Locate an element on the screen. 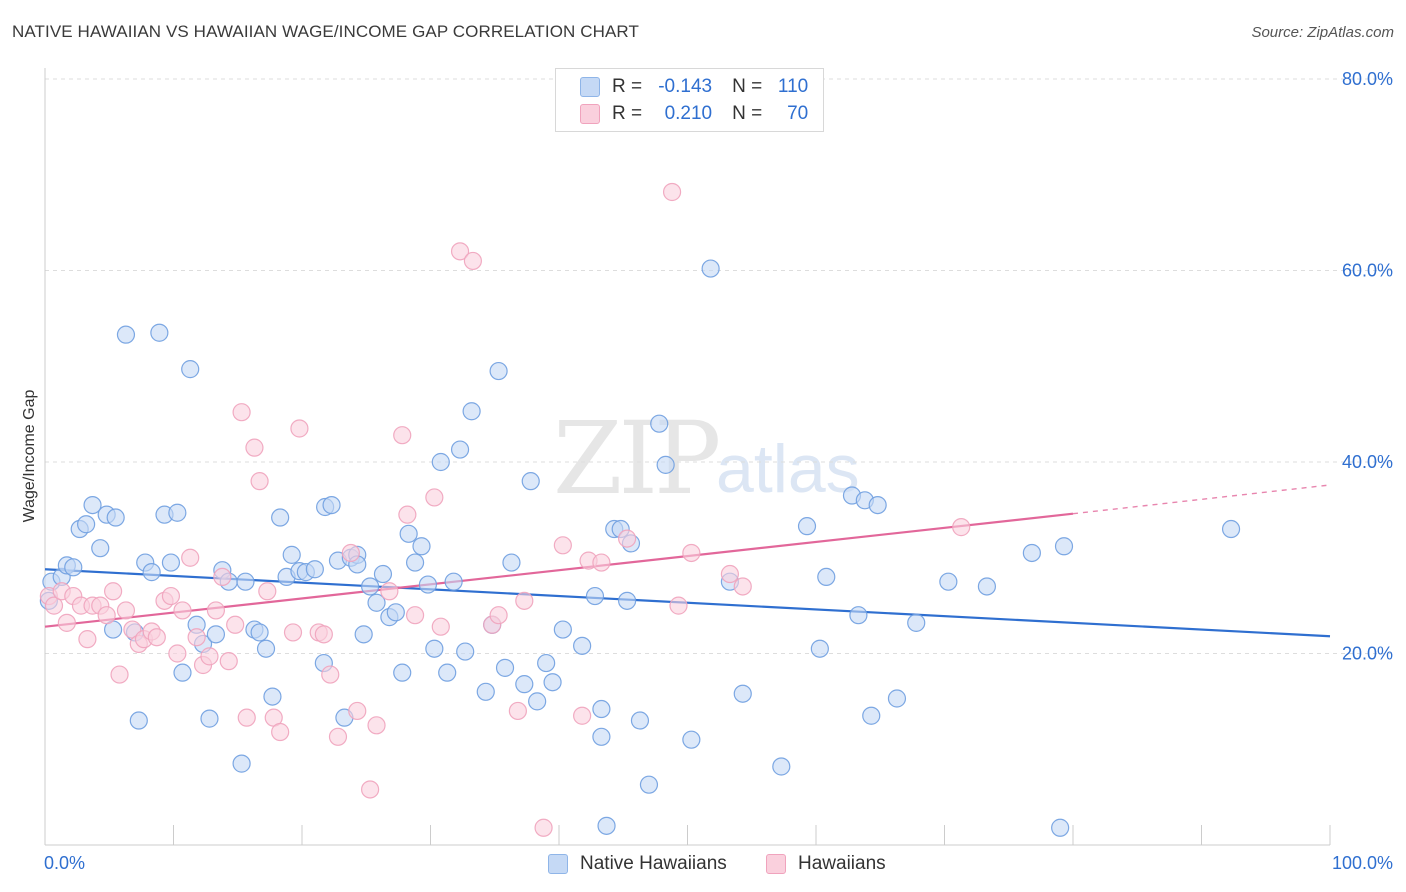  source-label: Source: ZipAtlas.com is located at coordinates (1322, 32).